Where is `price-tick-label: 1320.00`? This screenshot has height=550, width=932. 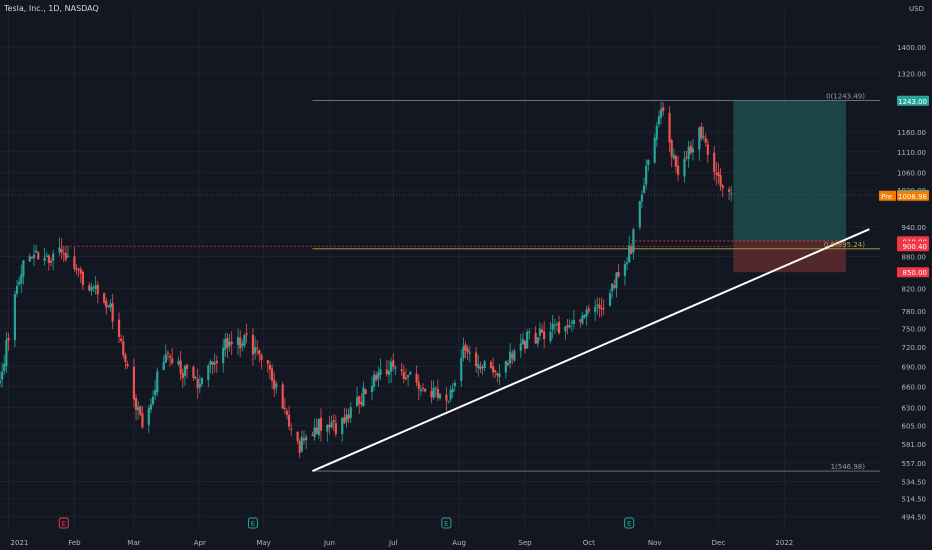
price-tick-label: 1320.00 is located at coordinates (911, 75).